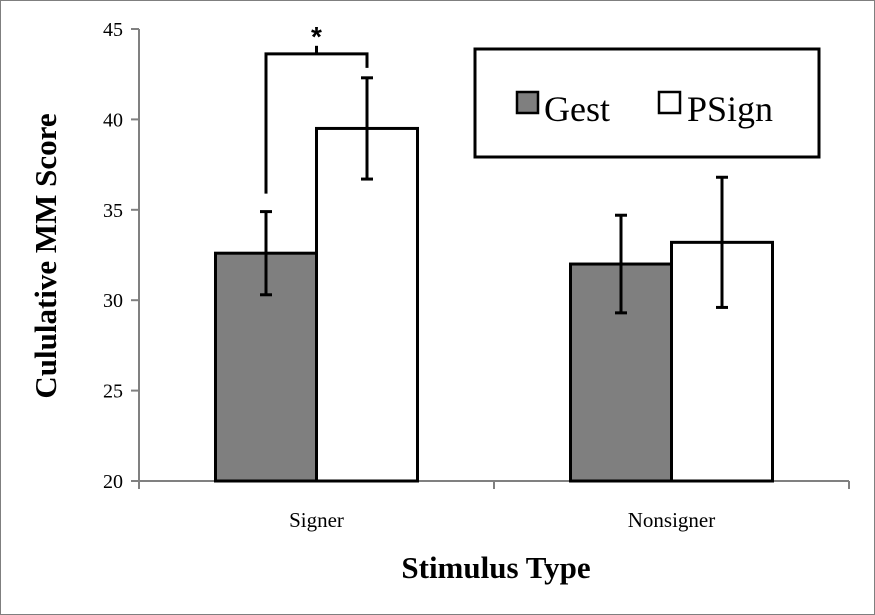 This screenshot has height=615, width=875. Describe the element at coordinates (495, 567) in the screenshot. I see `x-axis-title: Stimulus Type` at that location.